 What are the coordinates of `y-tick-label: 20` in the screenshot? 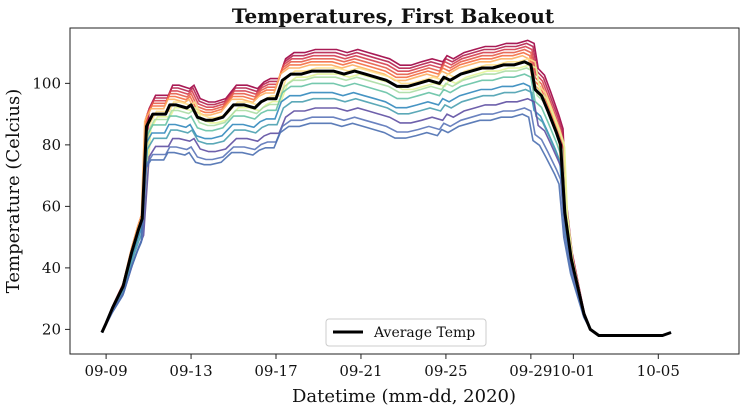 It's located at (51, 329).